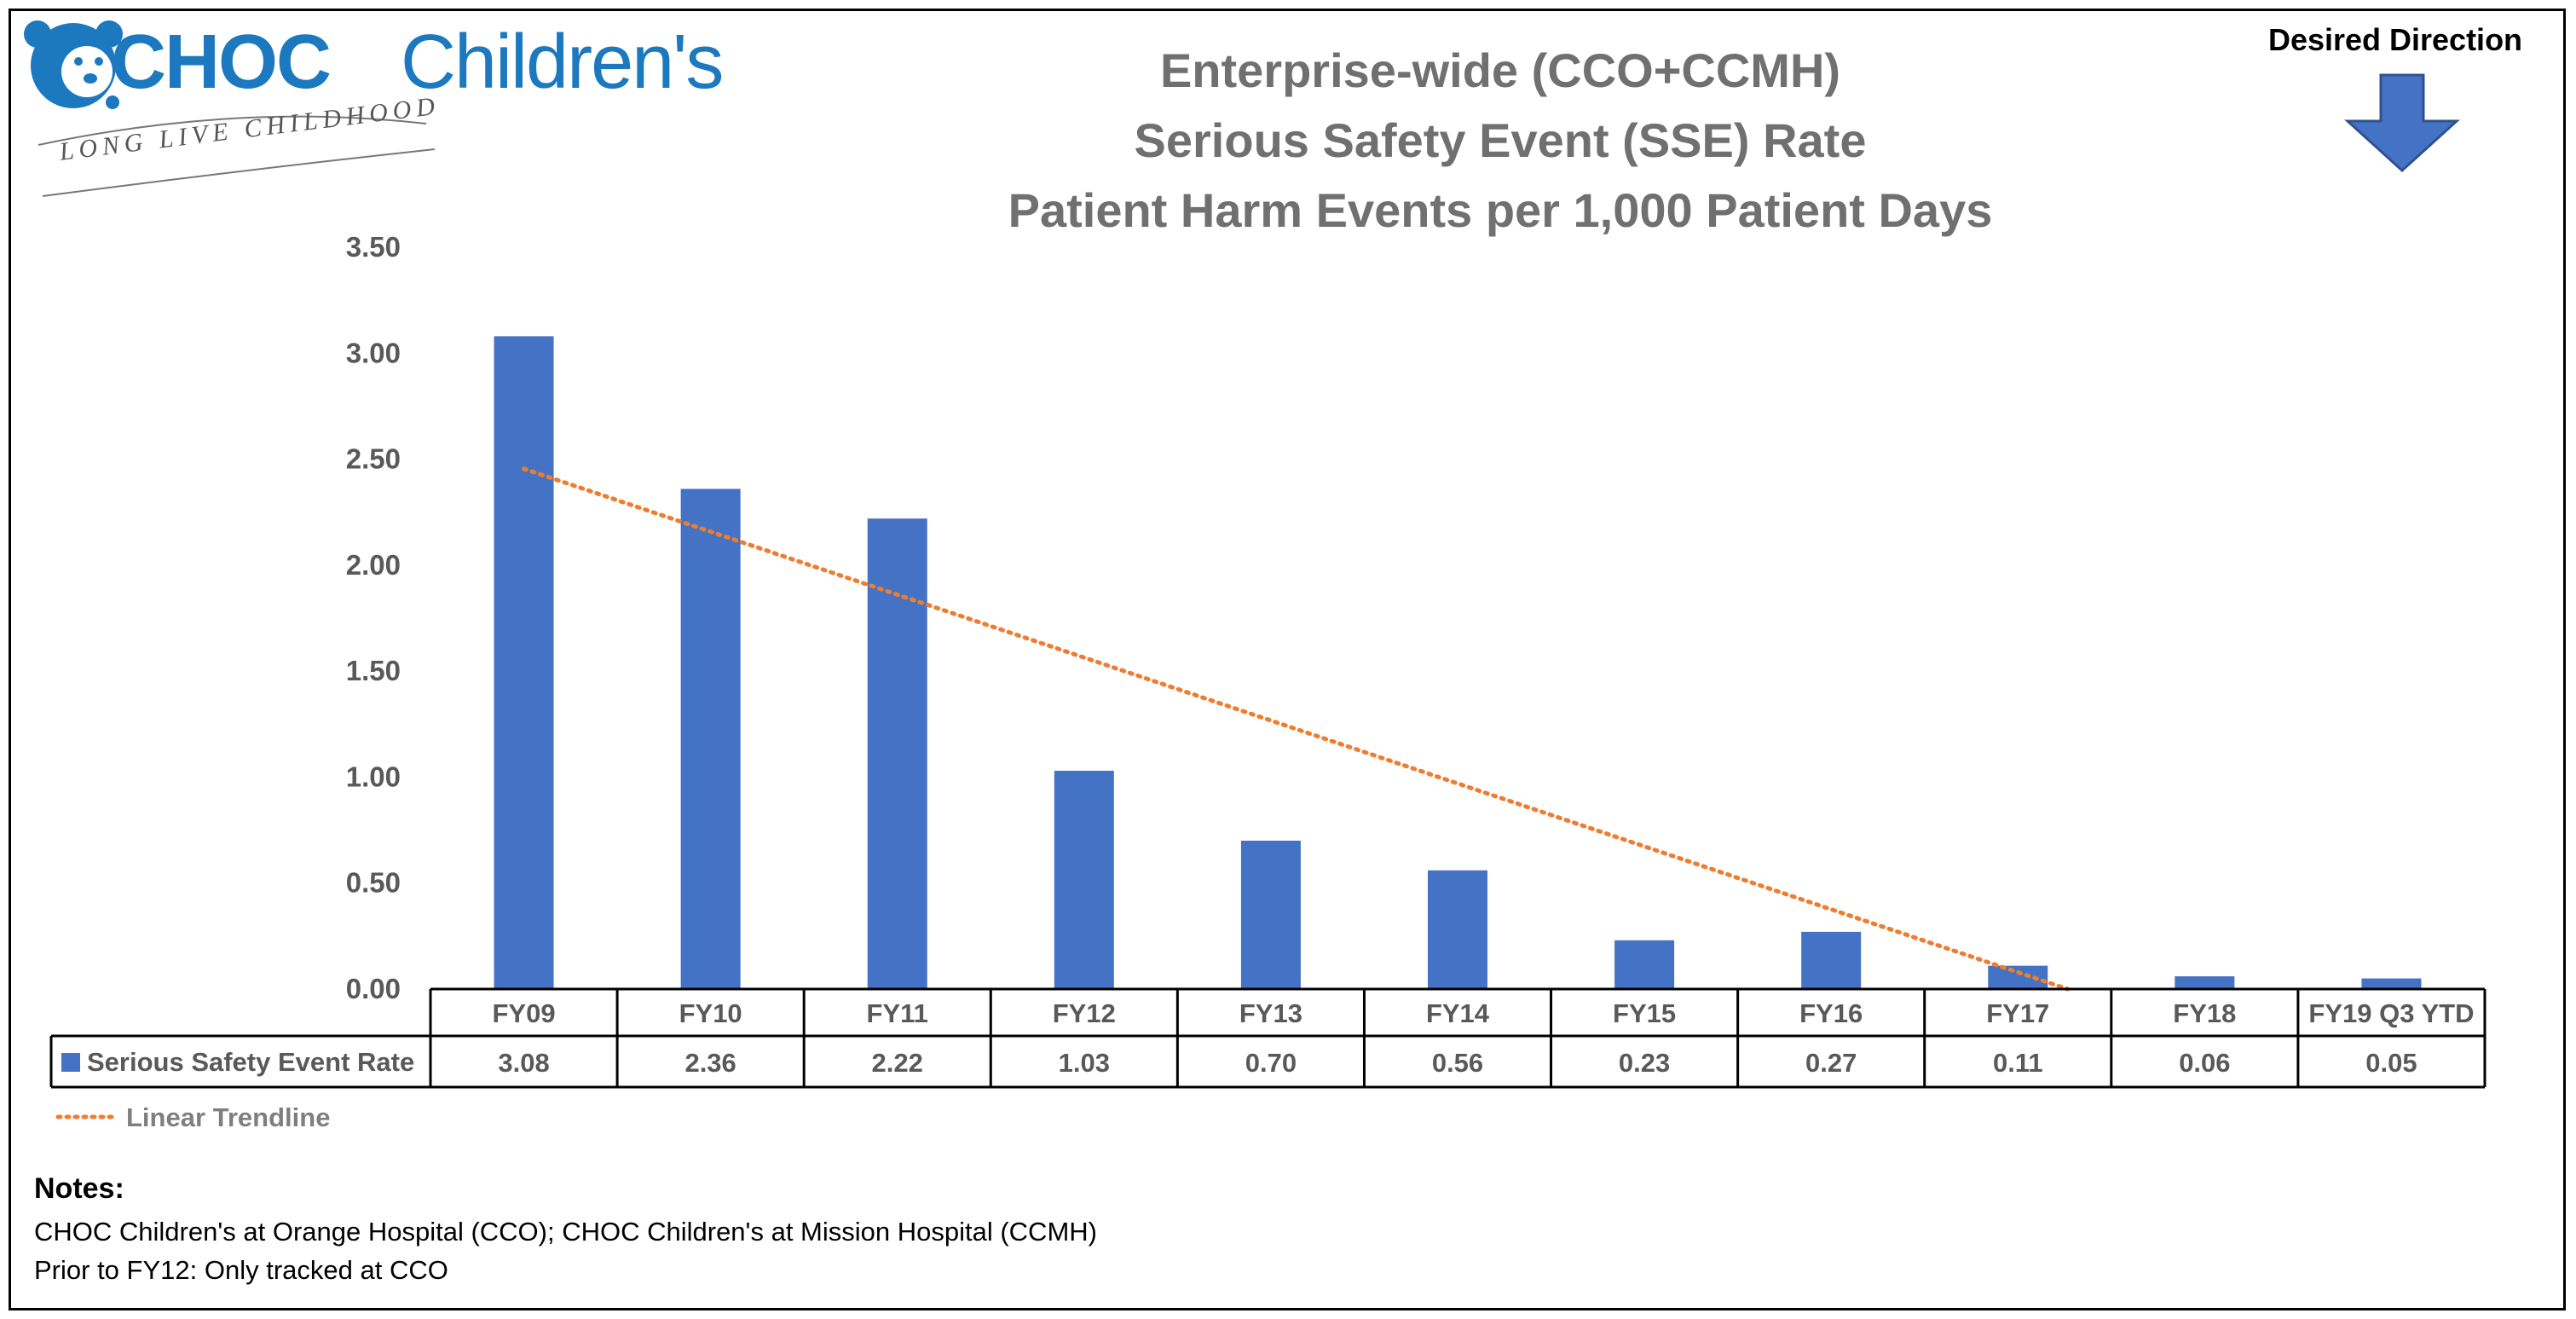 This screenshot has width=2576, height=1319. What do you see at coordinates (237, 156) in the screenshot?
I see `tagline-swoosh-icon` at bounding box center [237, 156].